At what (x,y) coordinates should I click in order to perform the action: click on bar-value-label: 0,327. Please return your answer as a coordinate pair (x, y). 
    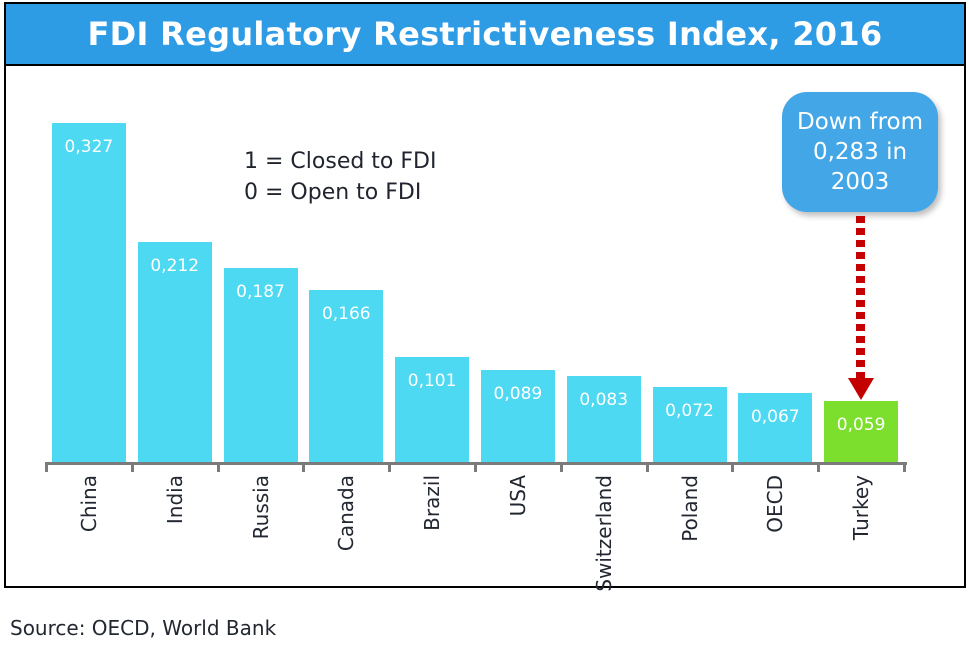
    Looking at the image, I should click on (89, 147).